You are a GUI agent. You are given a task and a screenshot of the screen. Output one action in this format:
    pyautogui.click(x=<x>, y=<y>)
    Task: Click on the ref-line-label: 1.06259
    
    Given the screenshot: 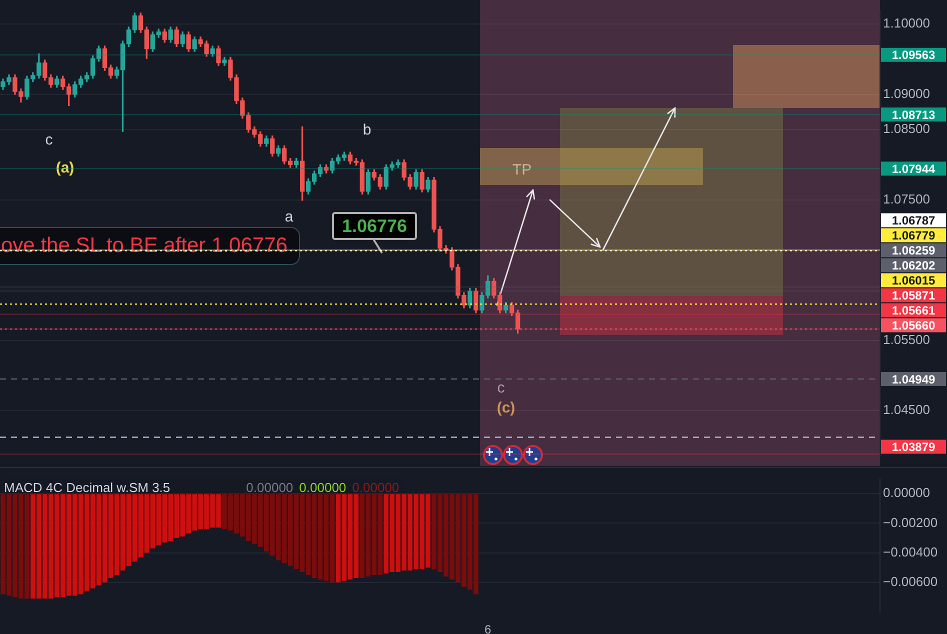 What is the action you would take?
    pyautogui.click(x=914, y=251)
    